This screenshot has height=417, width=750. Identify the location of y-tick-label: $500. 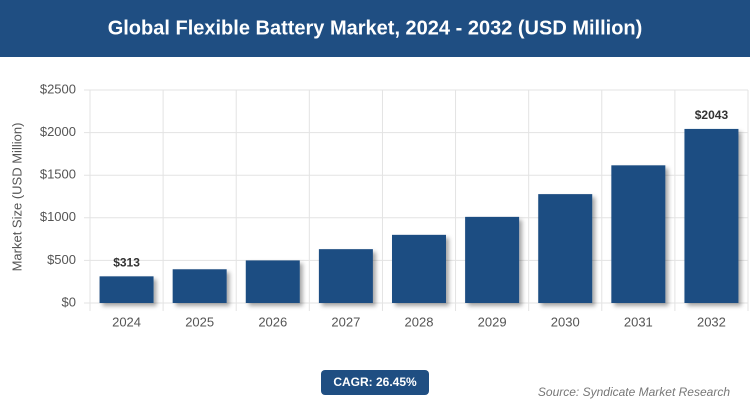
(61, 259).